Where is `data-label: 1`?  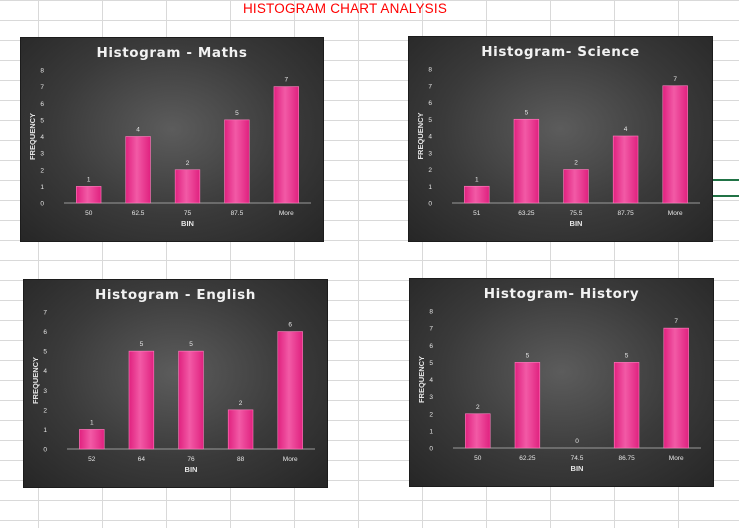
data-label: 1 is located at coordinates (92, 422).